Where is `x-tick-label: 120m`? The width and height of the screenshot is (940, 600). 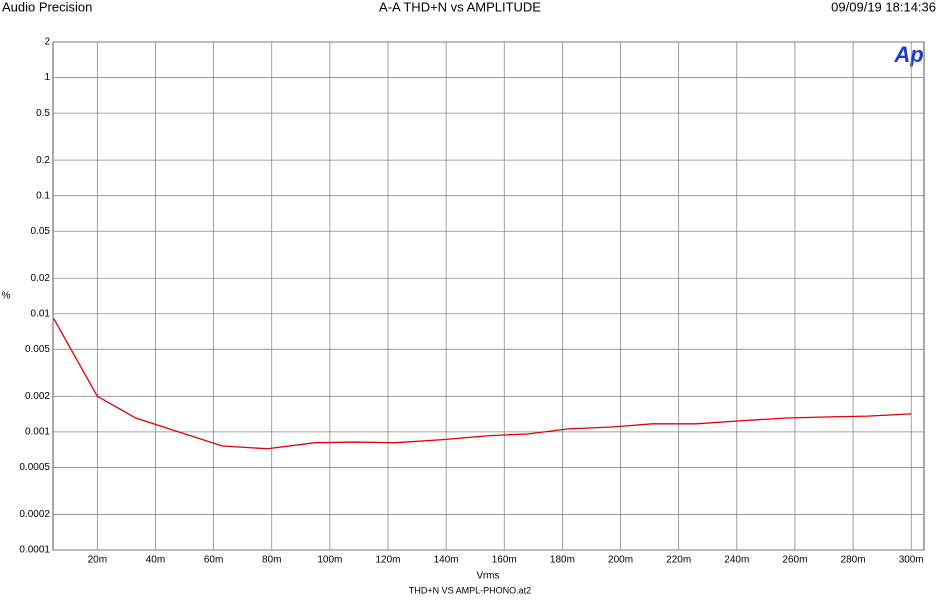
x-tick-label: 120m is located at coordinates (387, 560).